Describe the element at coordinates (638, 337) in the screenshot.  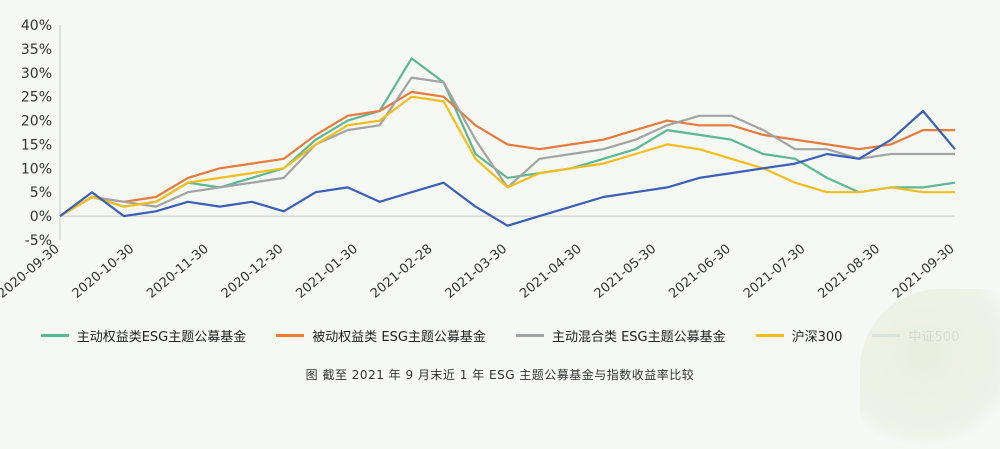
I see `legend-label: 主动混合类 ESG主题公募基金` at that location.